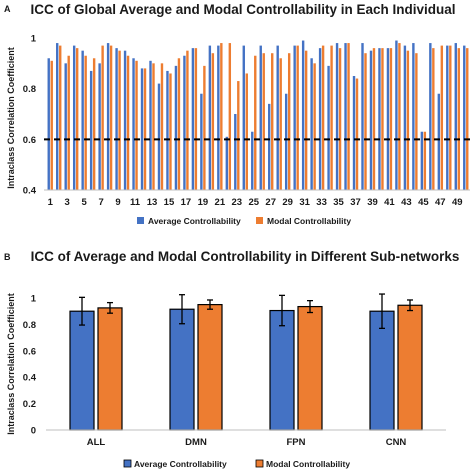  Describe the element at coordinates (338, 202) in the screenshot. I see `chart-a-x-tick-label: 35` at that location.